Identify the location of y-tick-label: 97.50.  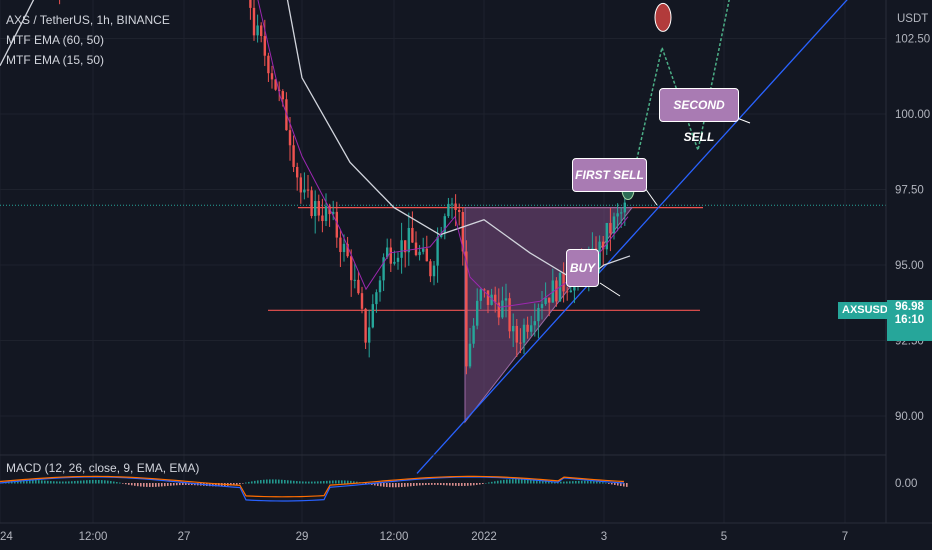
(909, 191).